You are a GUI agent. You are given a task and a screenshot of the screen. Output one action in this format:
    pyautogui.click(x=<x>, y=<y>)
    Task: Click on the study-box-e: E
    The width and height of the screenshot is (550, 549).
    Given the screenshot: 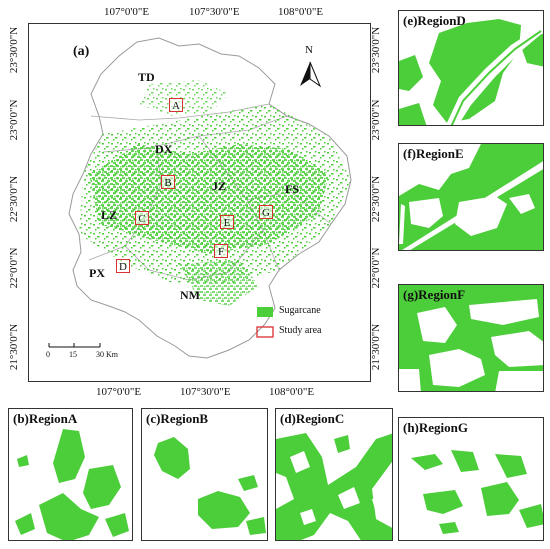 What is the action you would take?
    pyautogui.click(x=227, y=222)
    